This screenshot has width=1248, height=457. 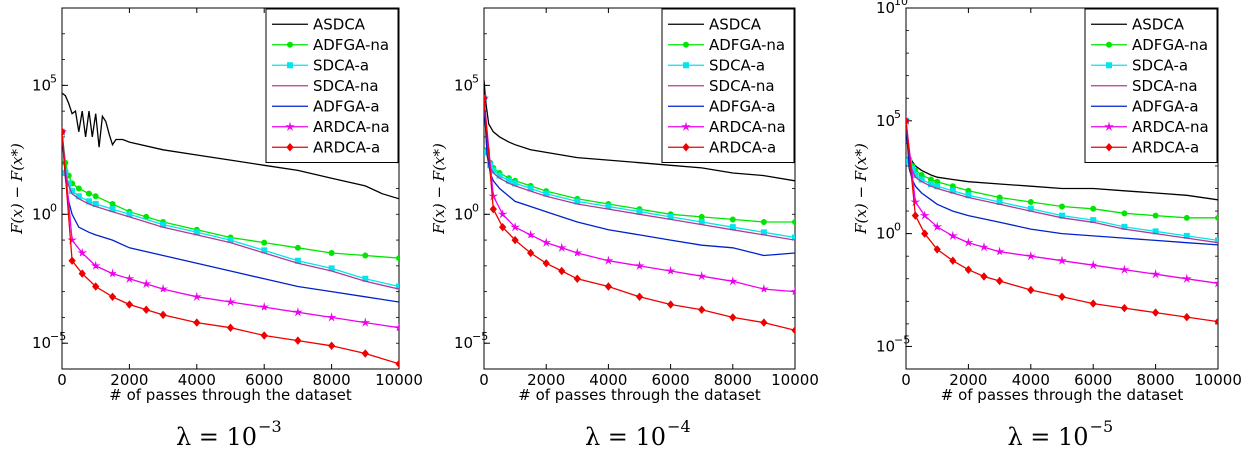 What do you see at coordinates (861, 189) in the screenshot?
I see `y-axis-label: F(x) − F(x*)` at bounding box center [861, 189].